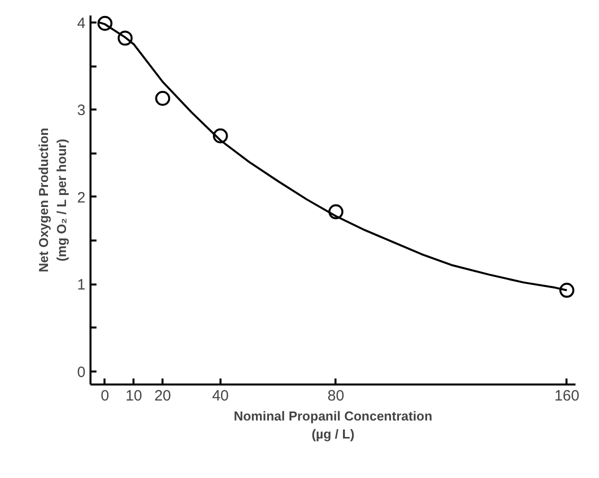 Image resolution: width=599 pixels, height=478 pixels. What do you see at coordinates (81, 285) in the screenshot?
I see `y-tick-label: 1` at bounding box center [81, 285].